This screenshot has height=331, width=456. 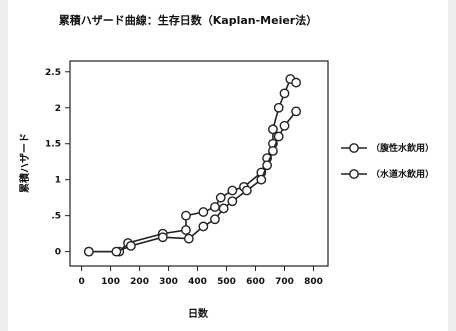 What do you see at coordinates (168, 282) in the screenshot?
I see `x-tick-label: 300` at bounding box center [168, 282].